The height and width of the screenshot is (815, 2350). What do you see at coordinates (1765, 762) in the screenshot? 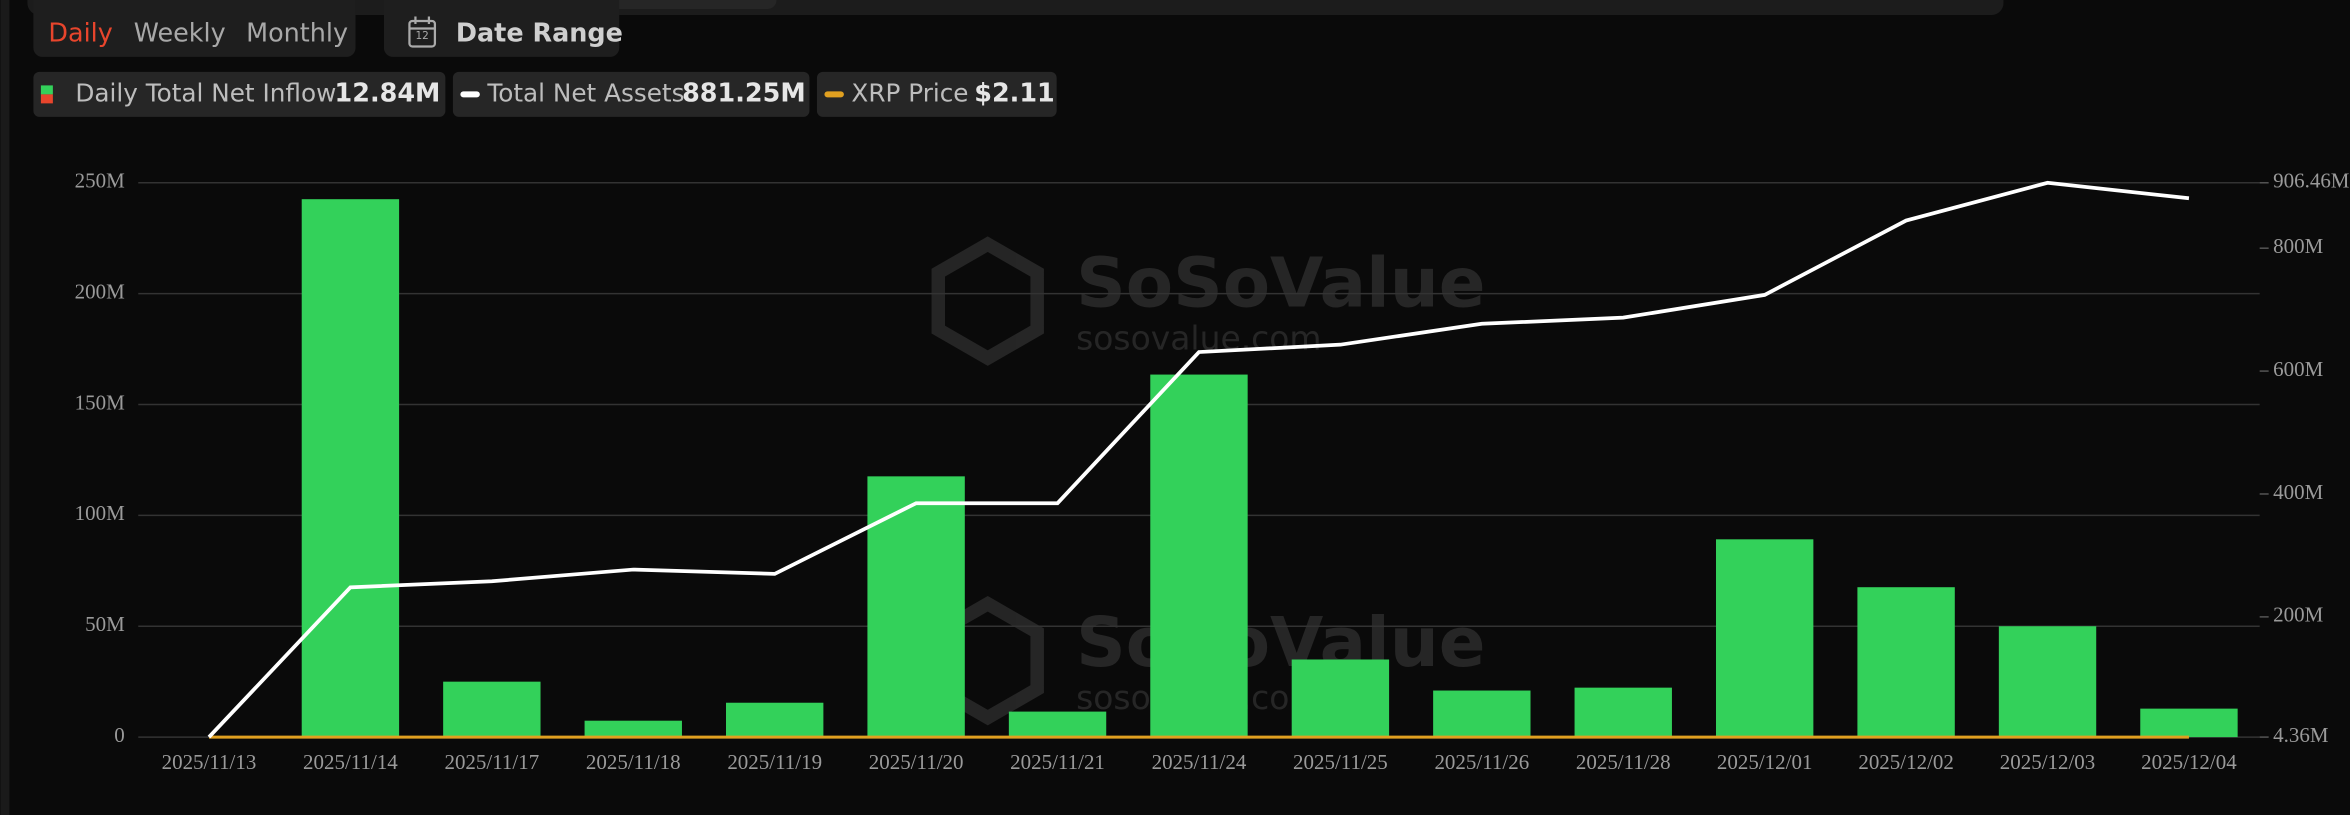
I see `x-tick-label: 2025/12/01` at bounding box center [1765, 762].